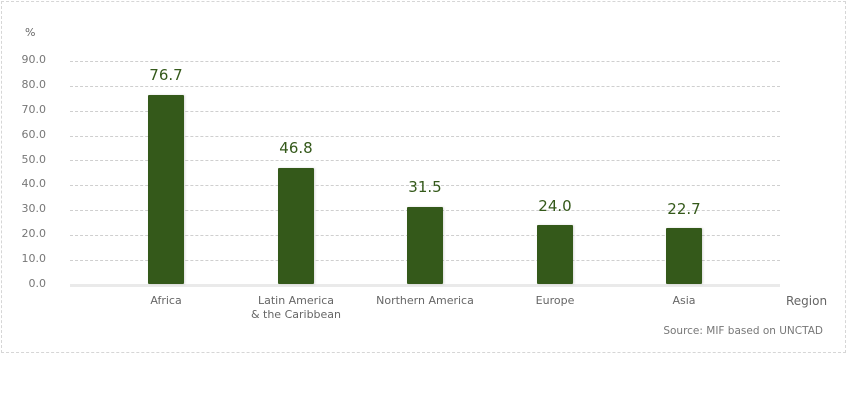  Describe the element at coordinates (34, 134) in the screenshot. I see `y-tick: 60.0` at that location.